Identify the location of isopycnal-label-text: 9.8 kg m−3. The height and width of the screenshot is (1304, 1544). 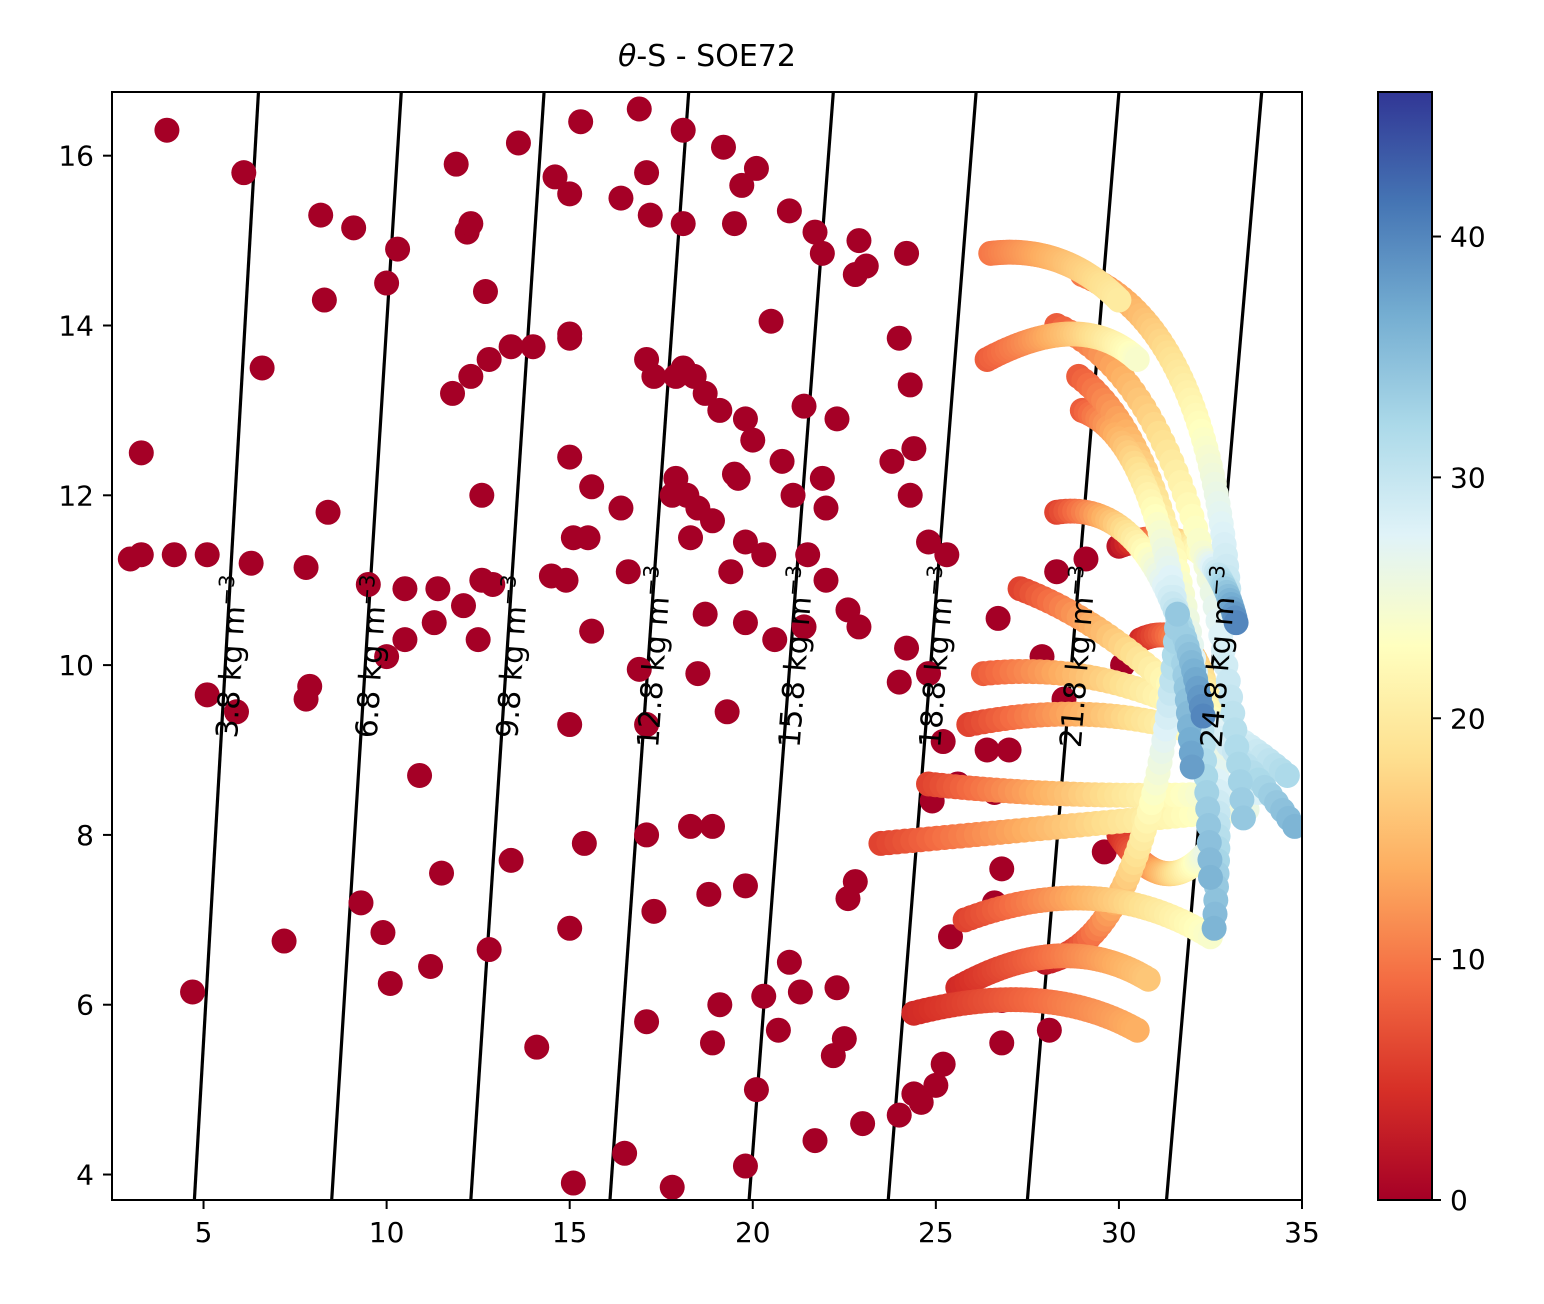
(511, 657).